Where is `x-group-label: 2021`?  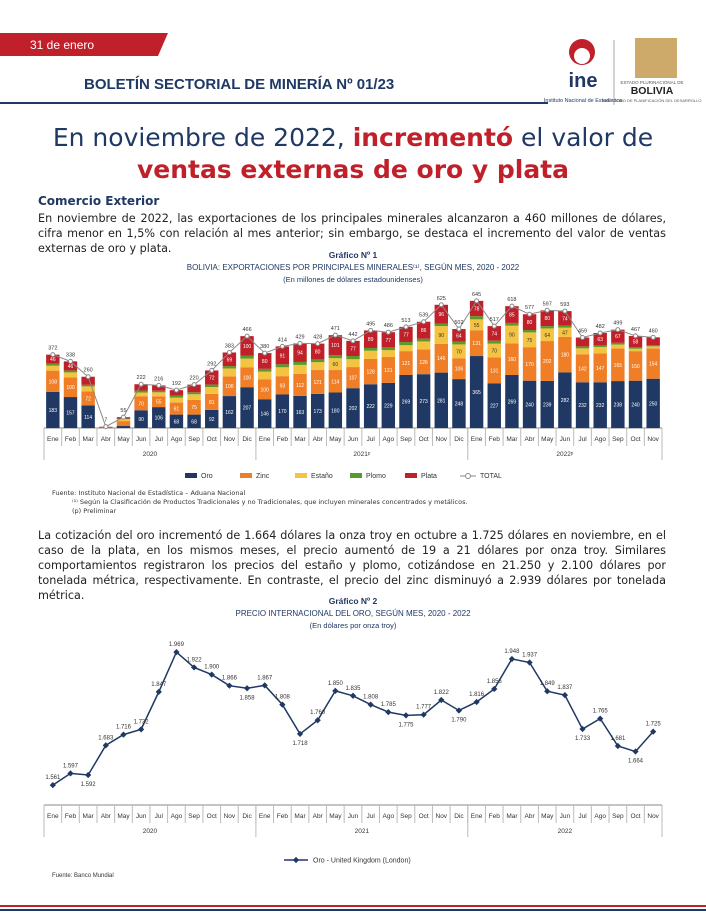 x-group-label: 2021 is located at coordinates (362, 831).